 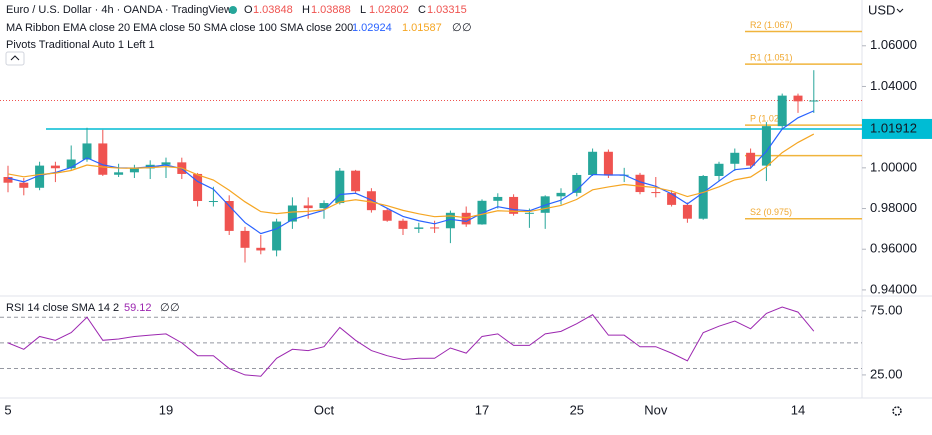 What do you see at coordinates (482, 409) in the screenshot?
I see `x-tick-label: 17` at bounding box center [482, 409].